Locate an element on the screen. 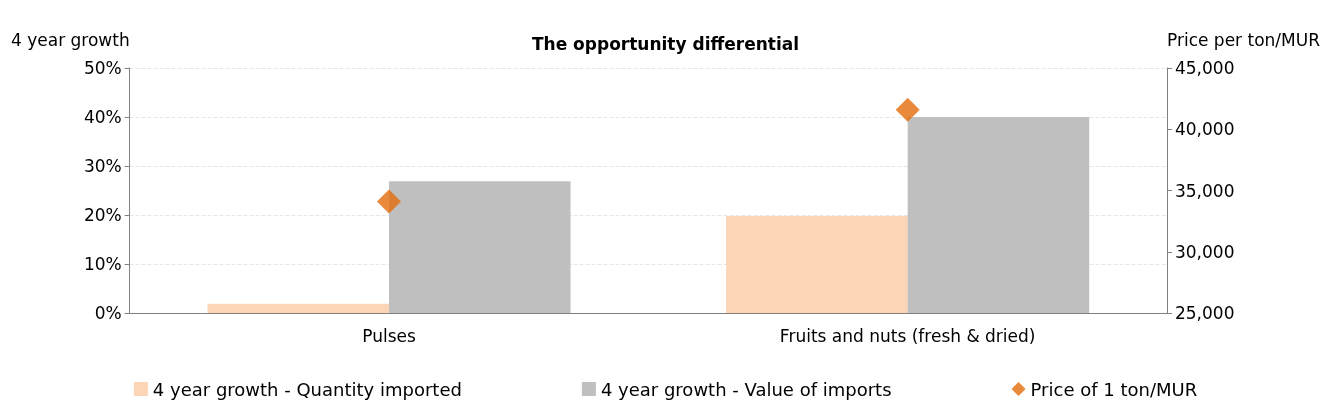  y2-tick-label: 25,000 is located at coordinates (1204, 313).